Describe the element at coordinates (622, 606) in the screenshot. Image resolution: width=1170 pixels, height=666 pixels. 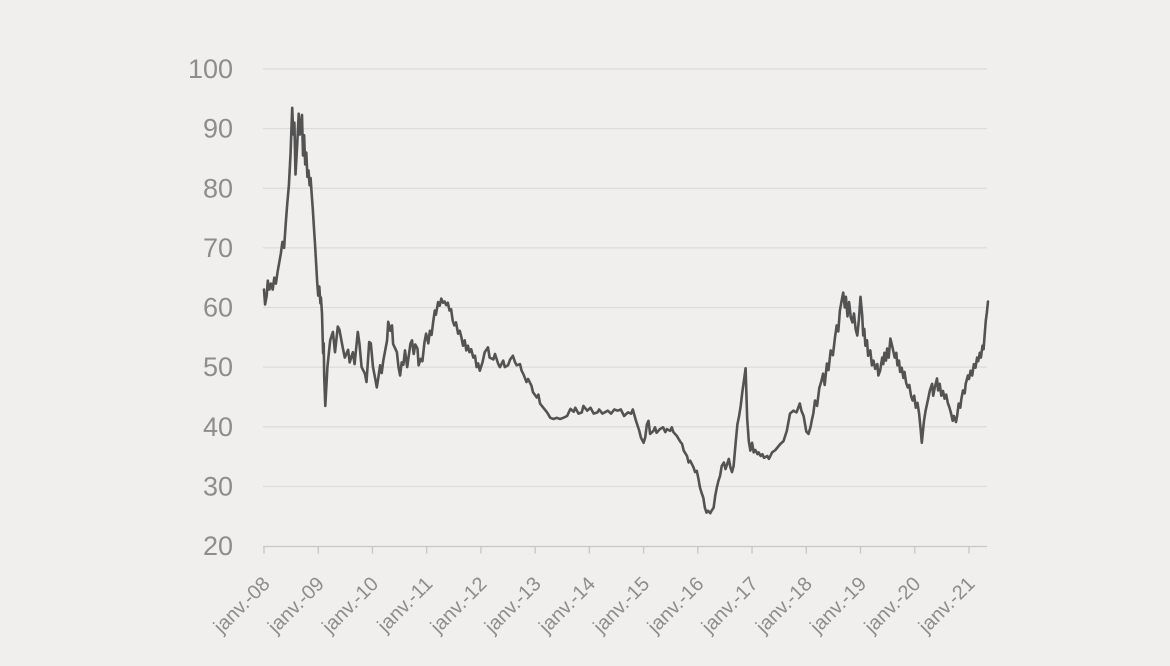
I see `x-tick-label-2015: janv.-15` at that location.